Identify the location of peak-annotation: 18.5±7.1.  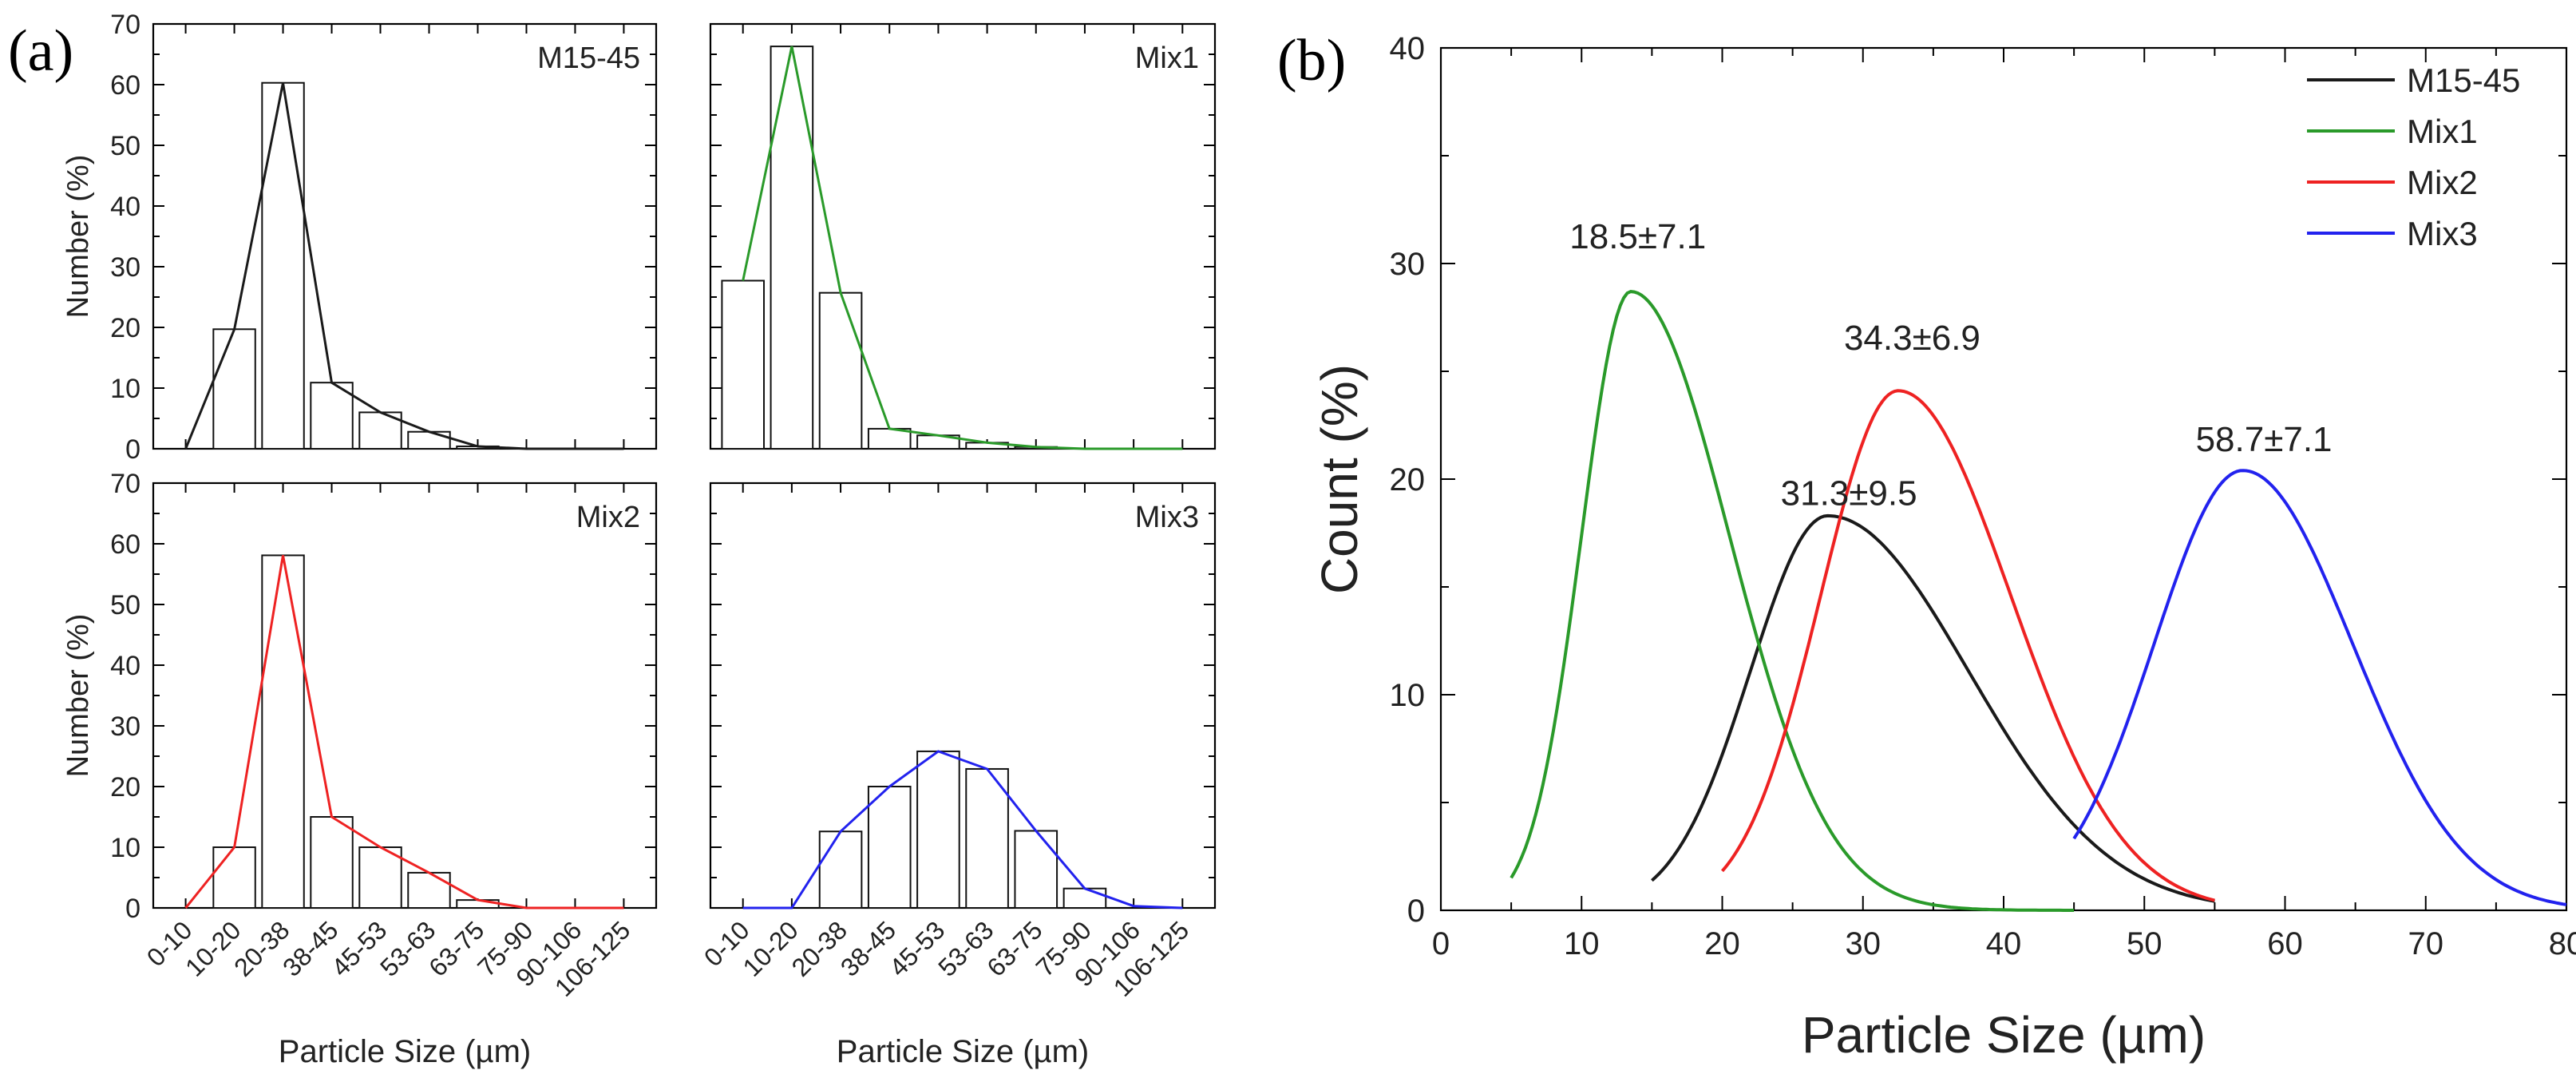
(1637, 236).